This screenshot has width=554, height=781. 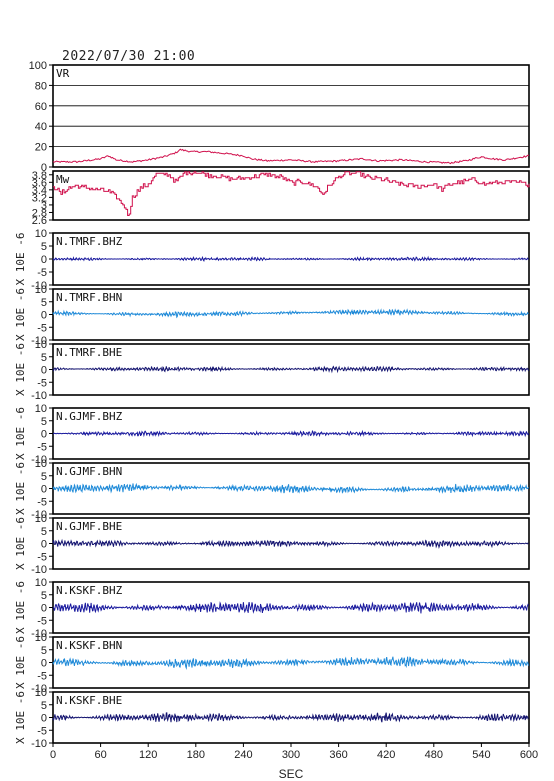 What do you see at coordinates (481, 755) in the screenshot?
I see `x-tick-label: 540` at bounding box center [481, 755].